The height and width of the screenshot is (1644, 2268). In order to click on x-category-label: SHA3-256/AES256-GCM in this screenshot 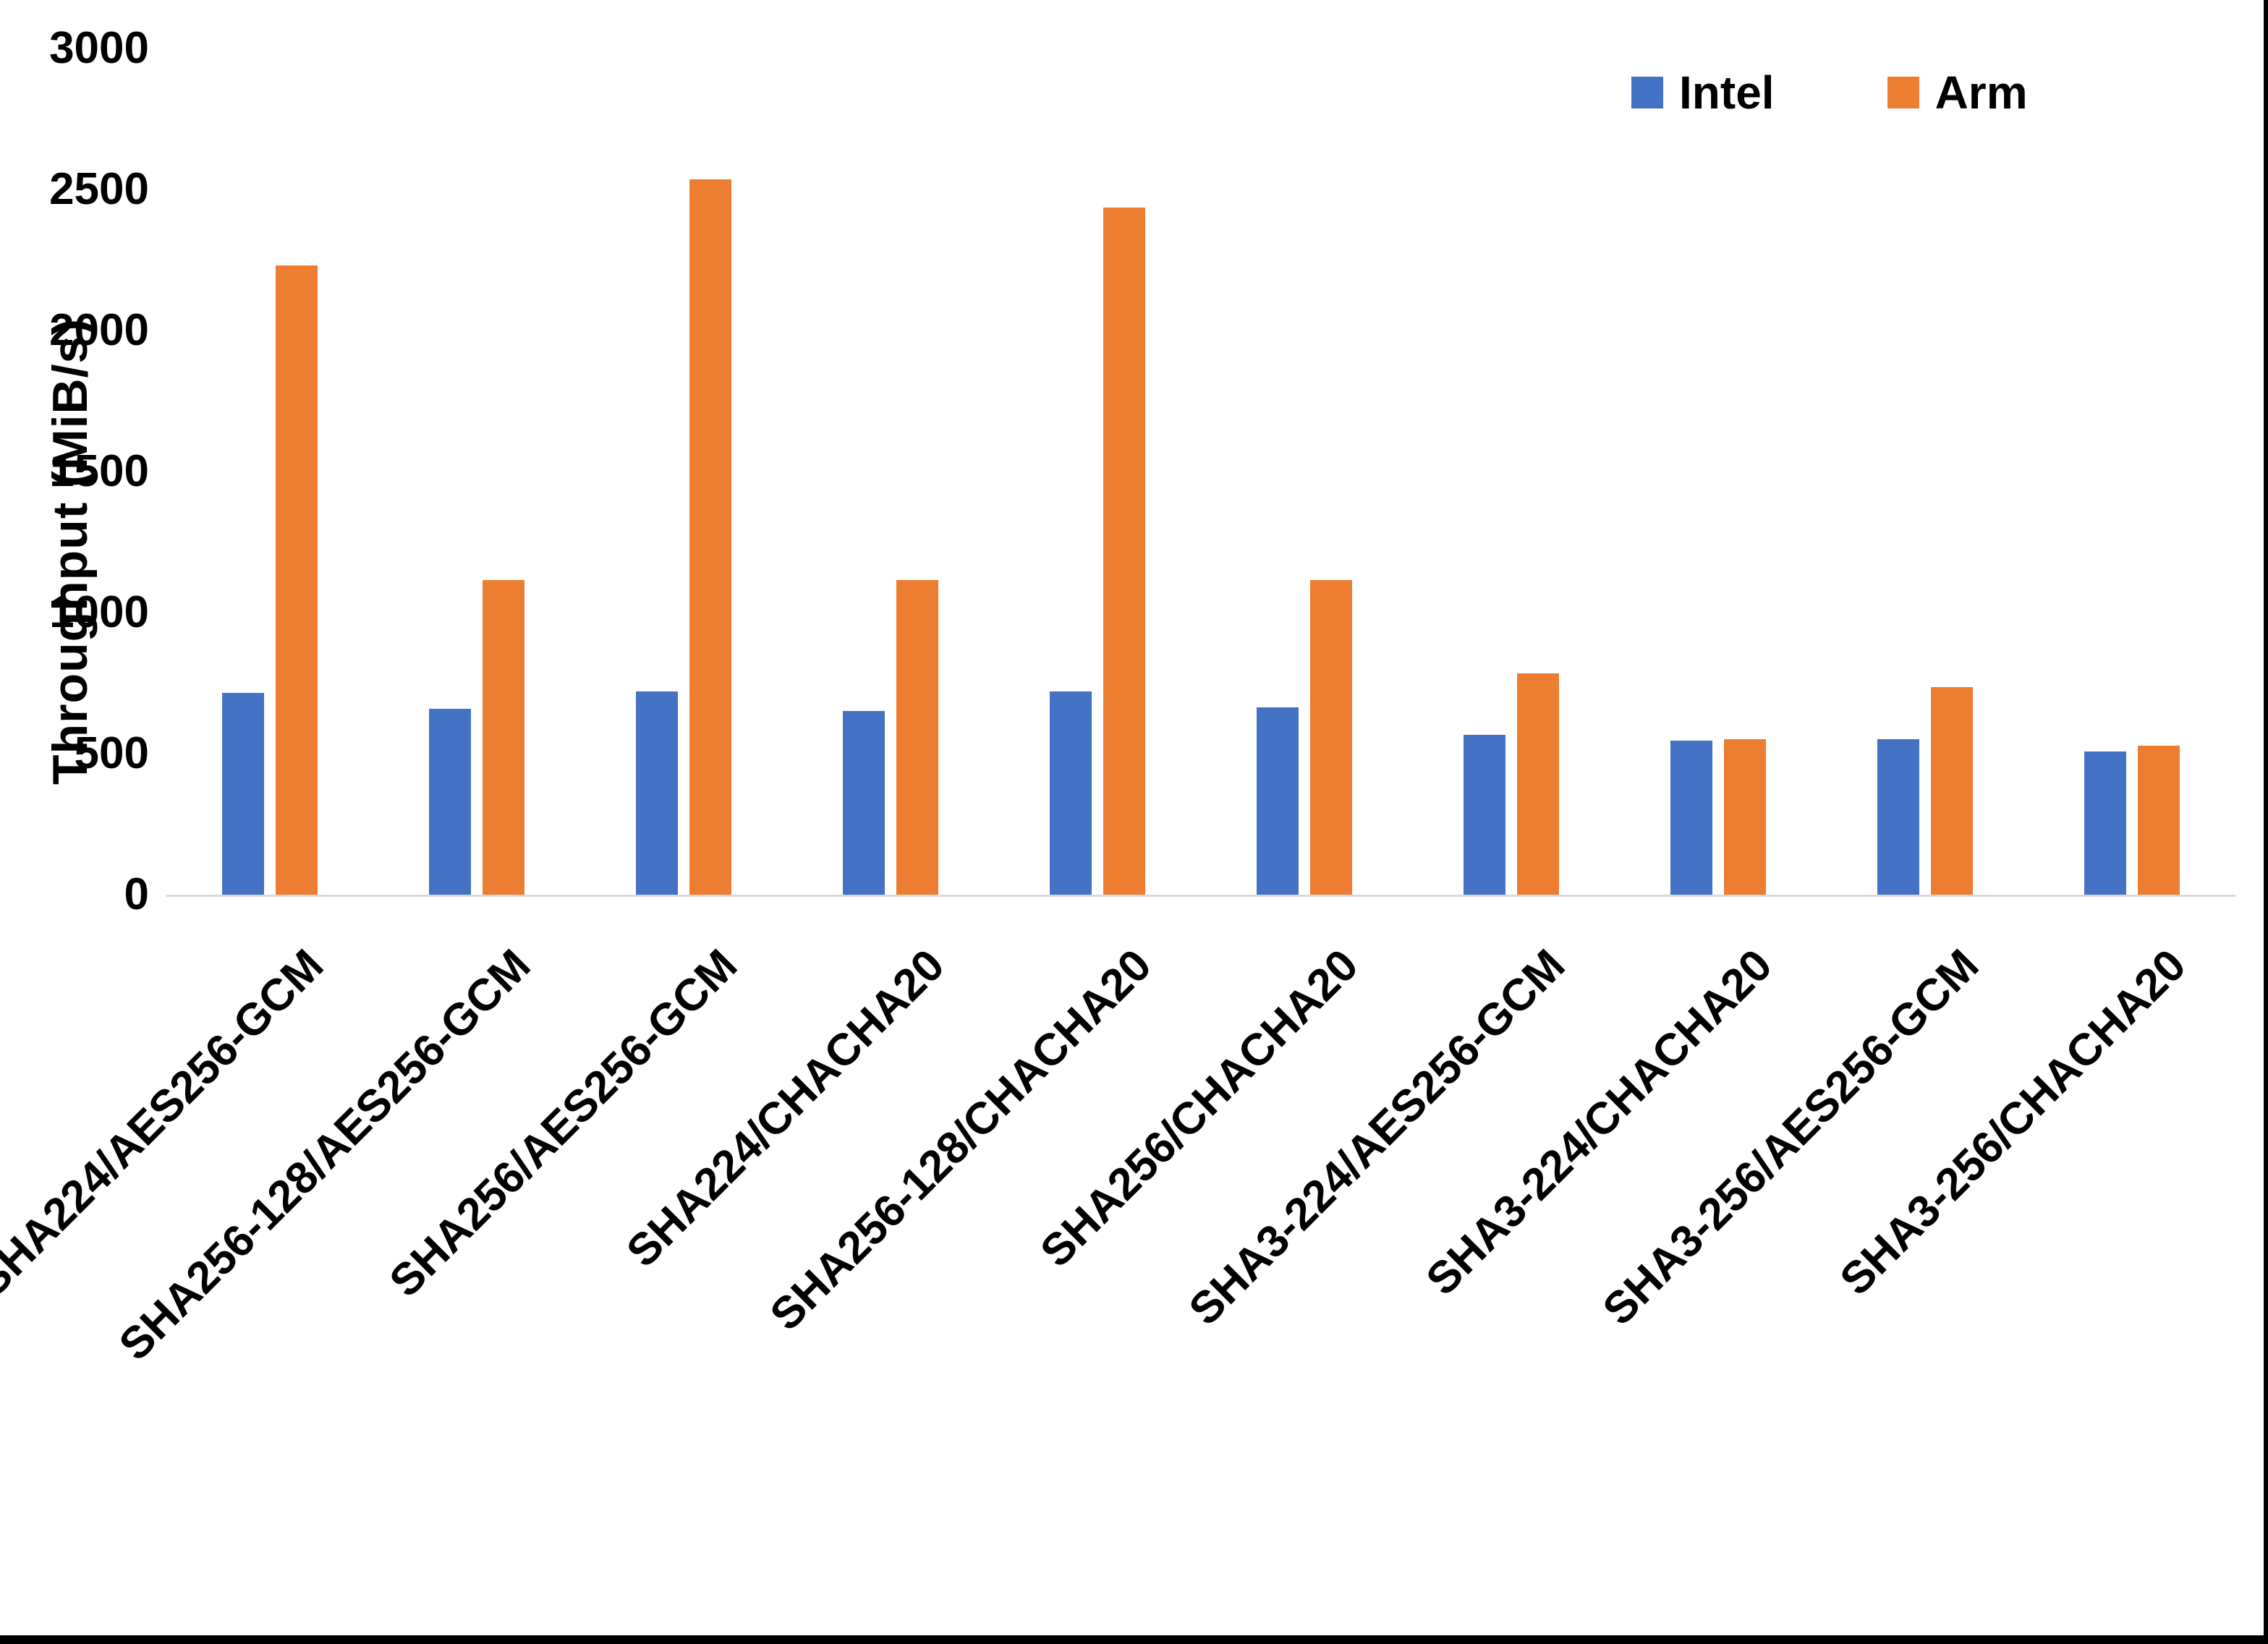, I will do `click(1791, 1137)`.